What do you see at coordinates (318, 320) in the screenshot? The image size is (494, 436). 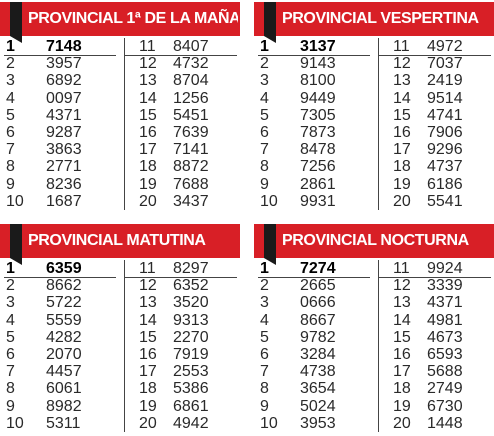 I see `result-number: 8667` at bounding box center [318, 320].